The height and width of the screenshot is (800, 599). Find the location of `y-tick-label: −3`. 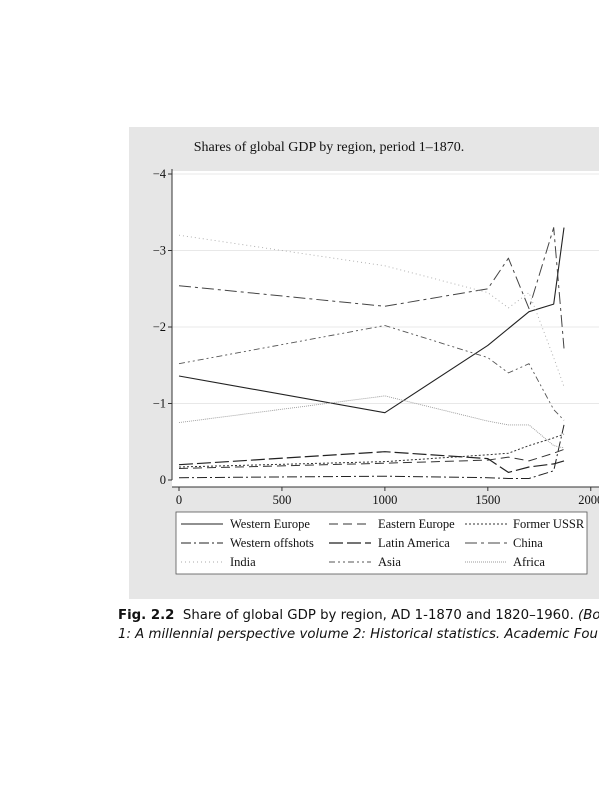

y-tick-label: −3 is located at coordinates (159, 251).